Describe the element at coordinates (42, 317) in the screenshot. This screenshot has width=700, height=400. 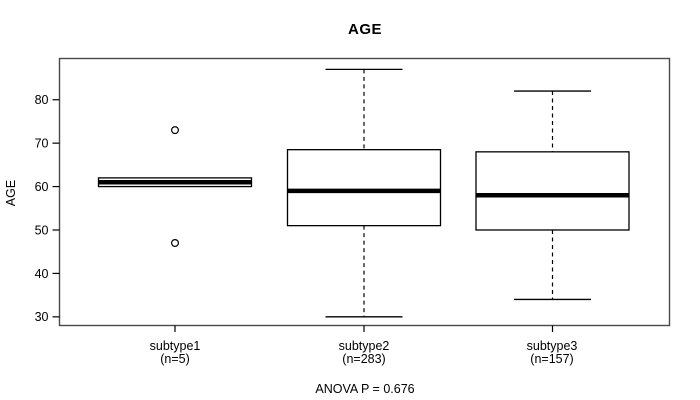
I see `y-tick-label: 30` at that location.